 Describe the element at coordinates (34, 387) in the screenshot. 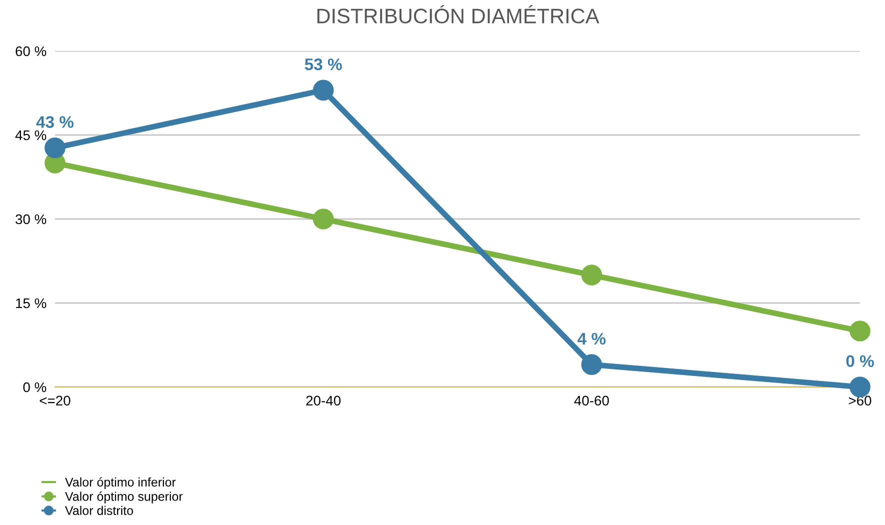

I see `y-tick-label: 0 %` at that location.